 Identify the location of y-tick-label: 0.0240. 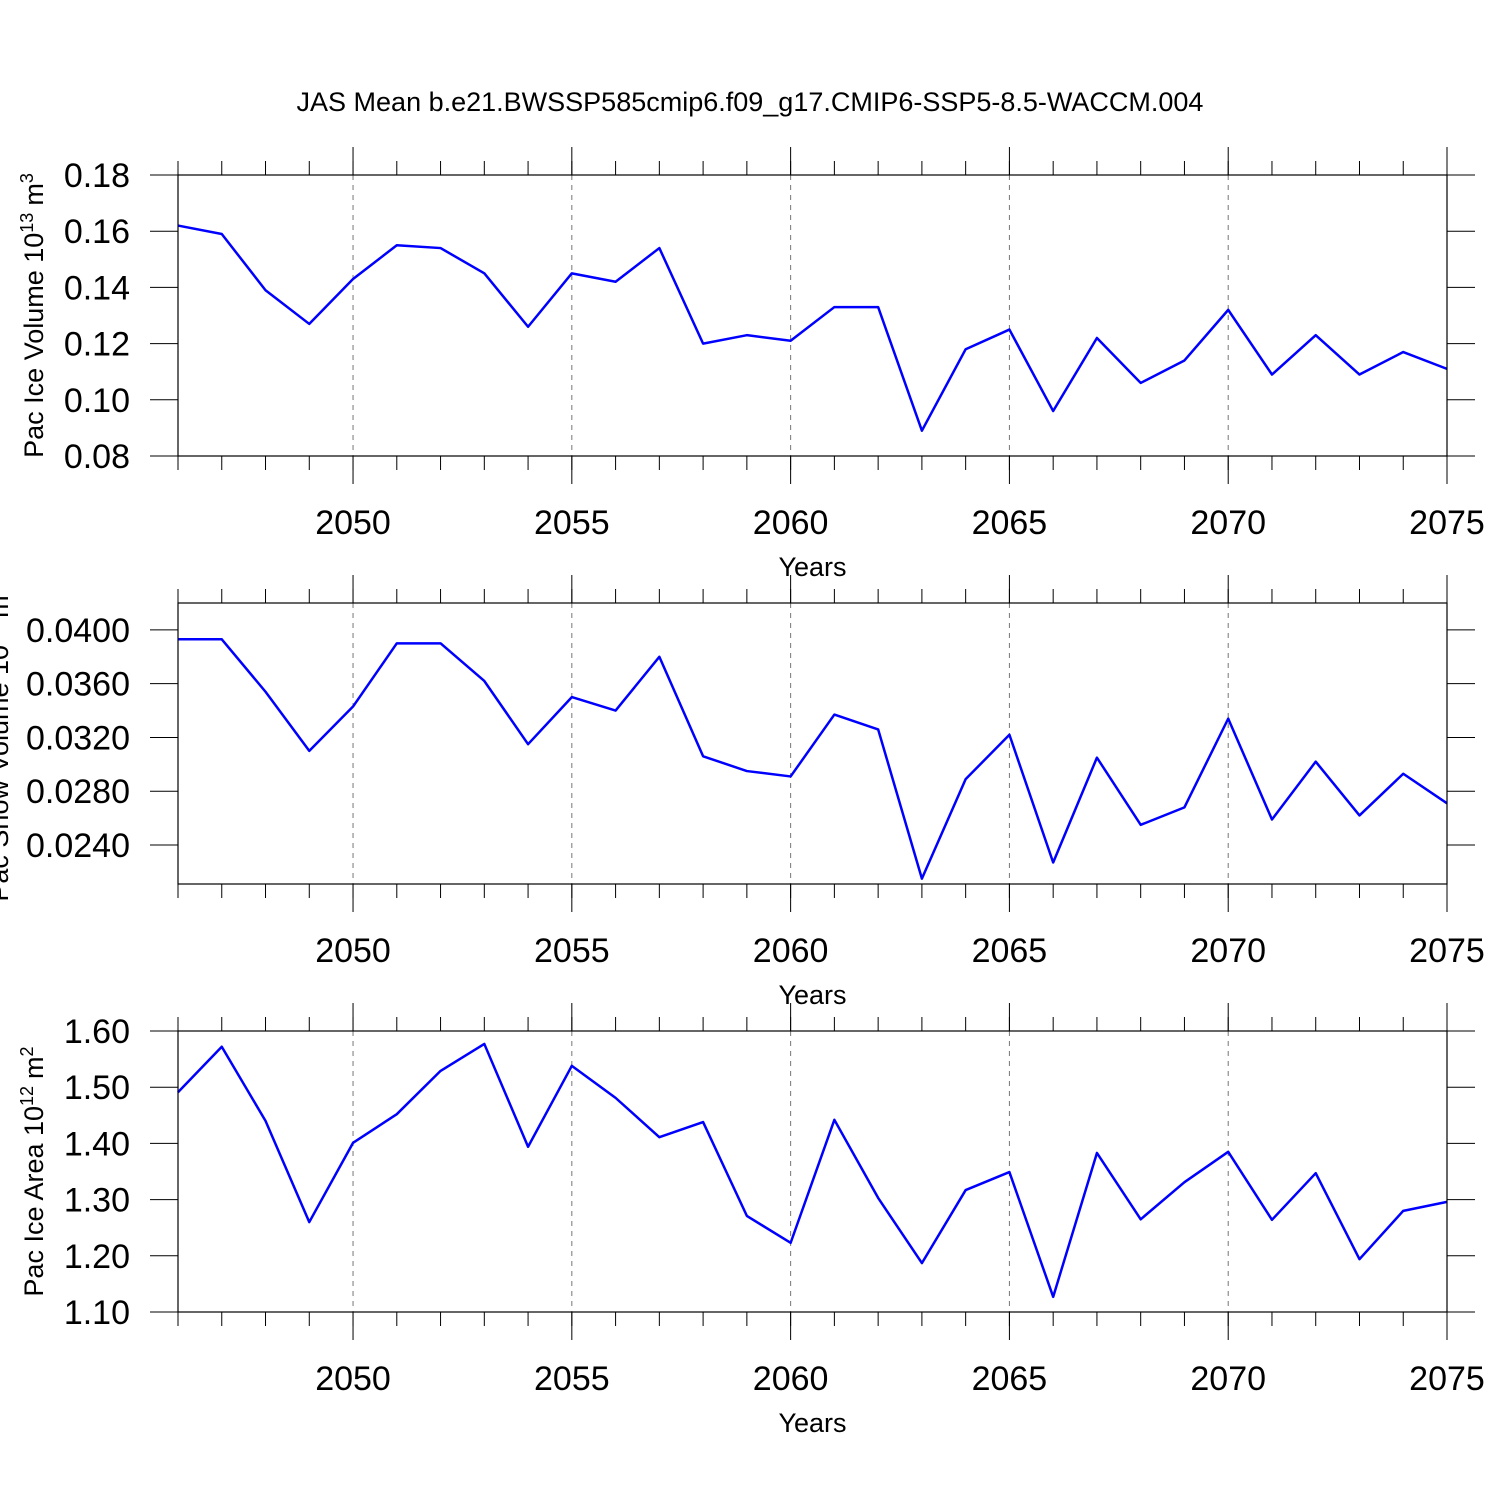
(78, 846).